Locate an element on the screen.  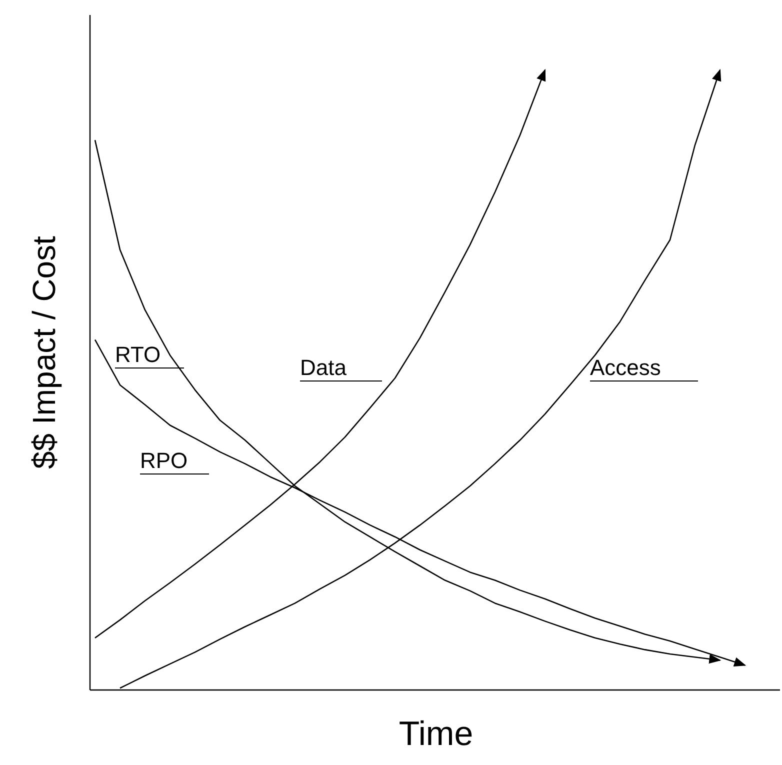
x-axis-title: Time is located at coordinates (436, 734).